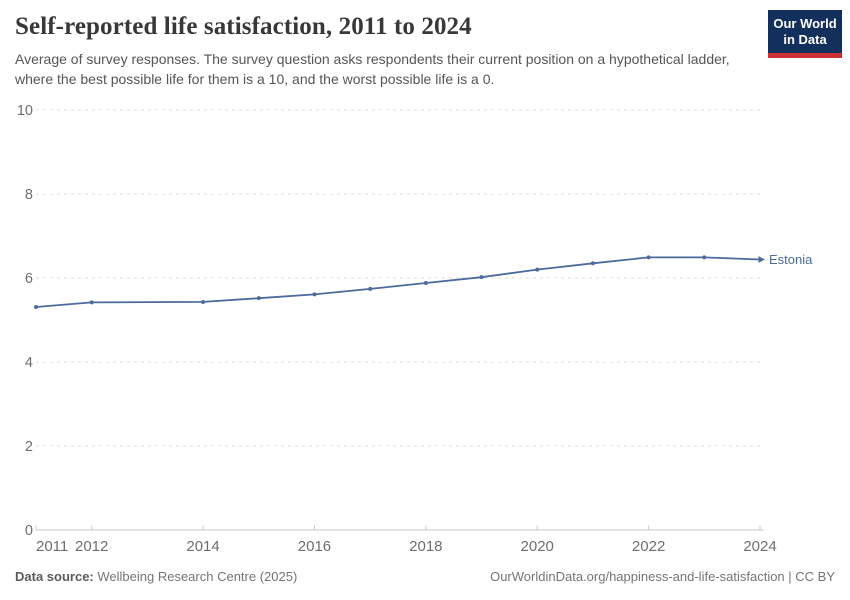  I want to click on y-axis-label-0: 0, so click(29, 531).